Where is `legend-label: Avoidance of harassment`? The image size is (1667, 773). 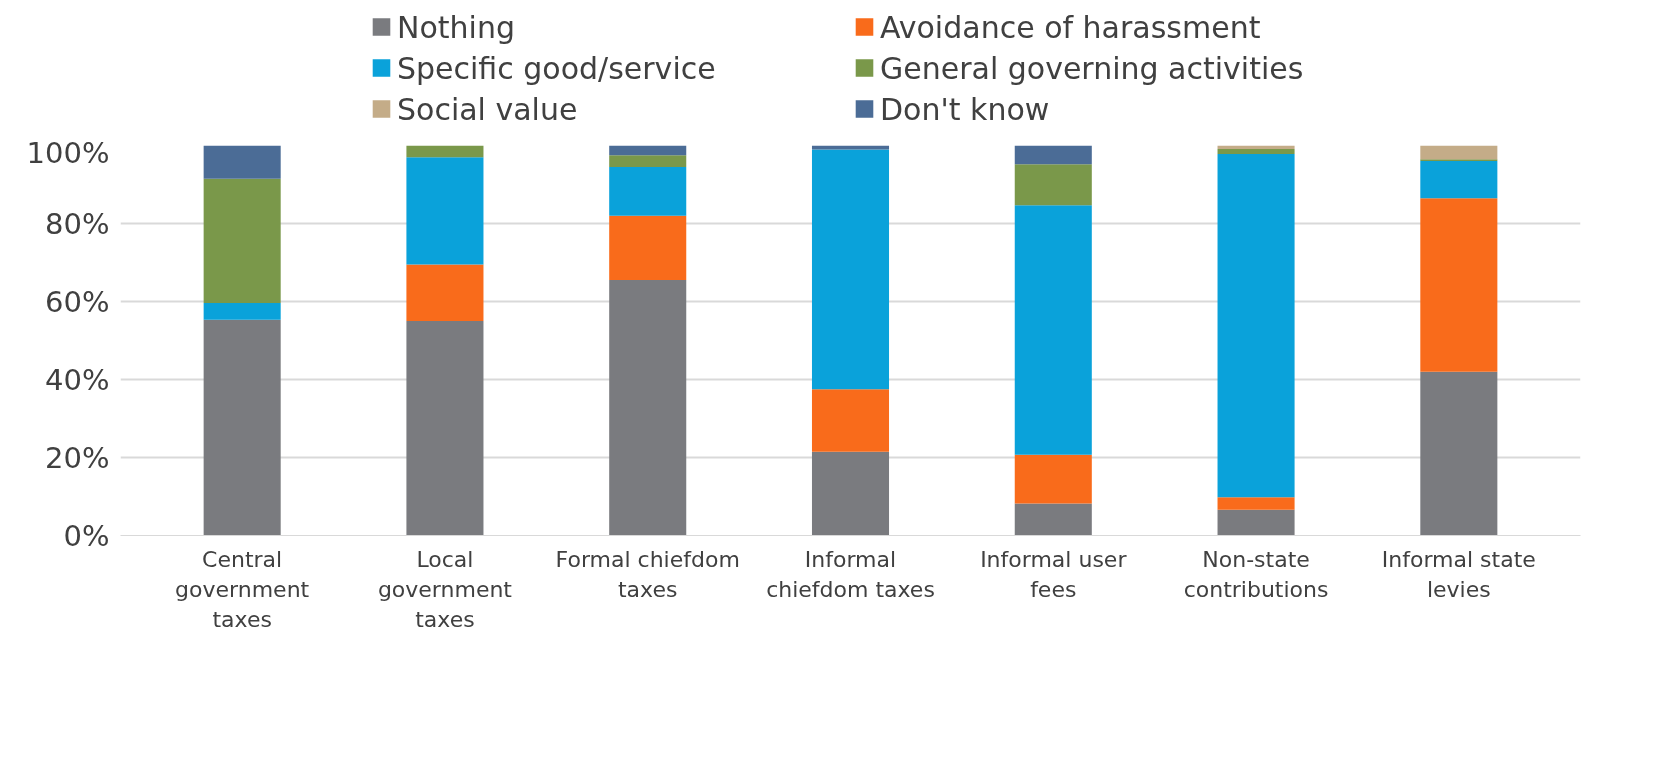 legend-label: Avoidance of harassment is located at coordinates (1071, 26).